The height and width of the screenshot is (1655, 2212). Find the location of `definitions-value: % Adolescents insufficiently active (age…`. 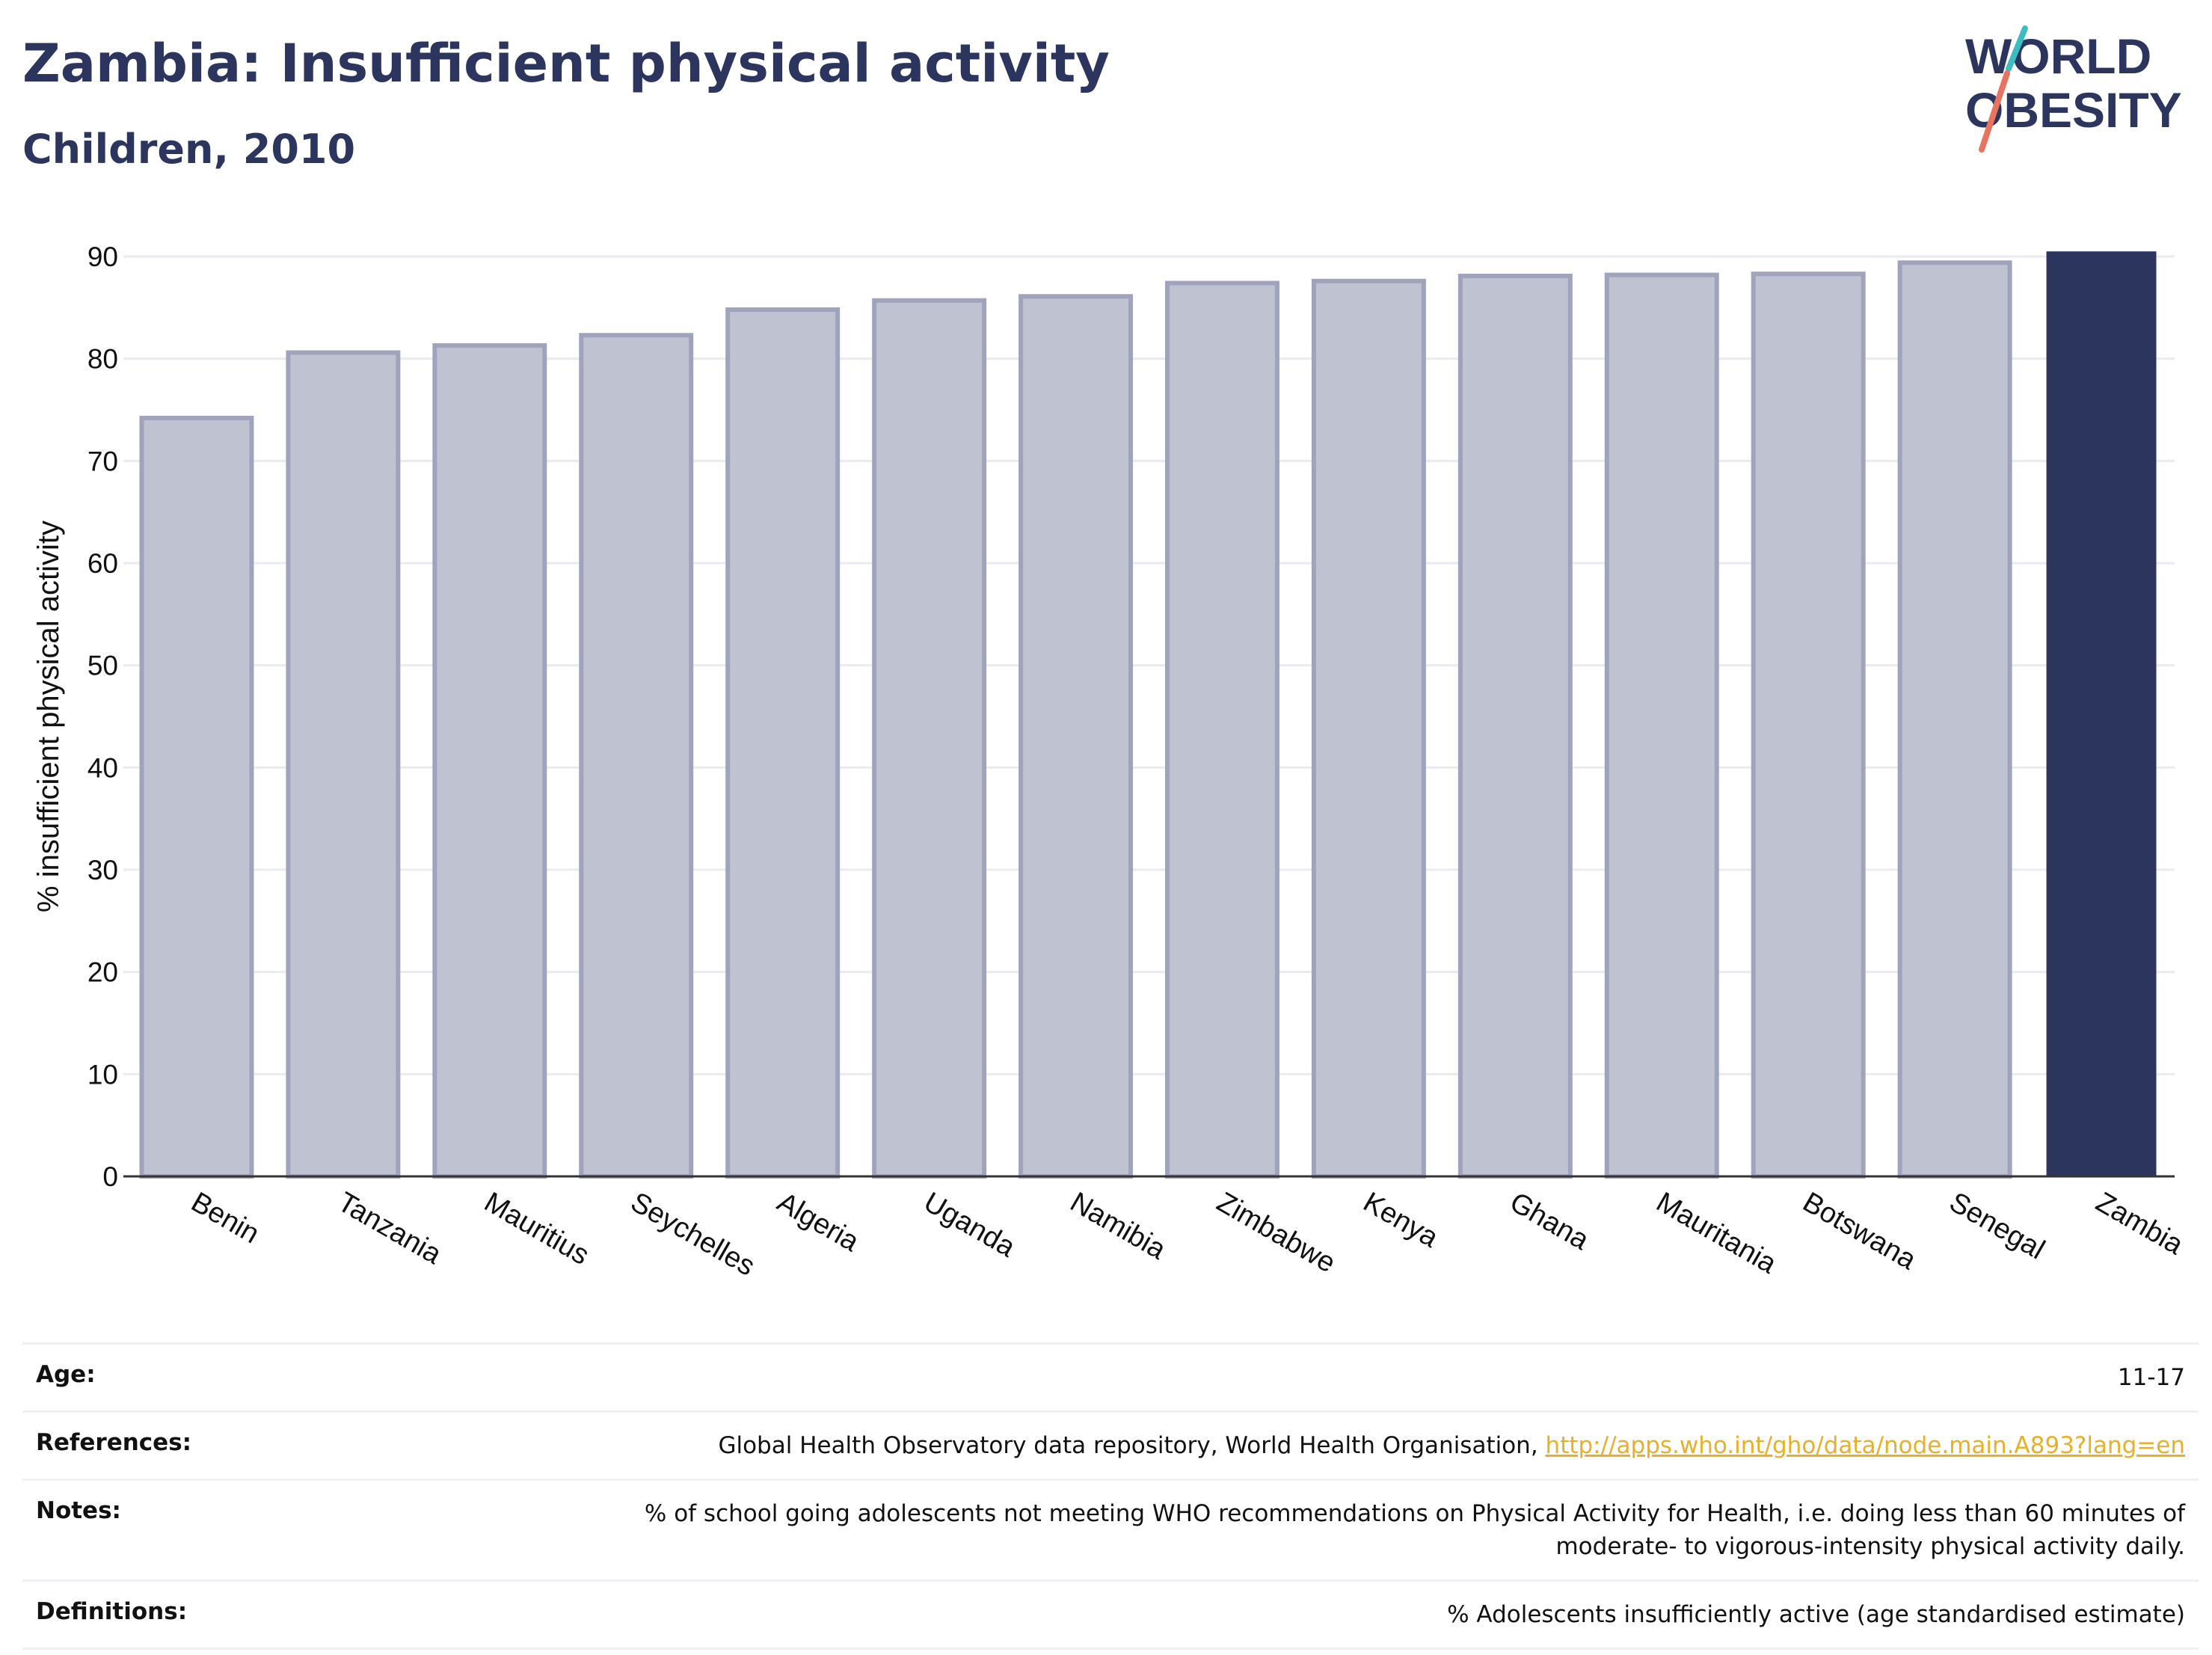

definitions-value: % Adolescents insufficiently active (age… is located at coordinates (1236, 1614).